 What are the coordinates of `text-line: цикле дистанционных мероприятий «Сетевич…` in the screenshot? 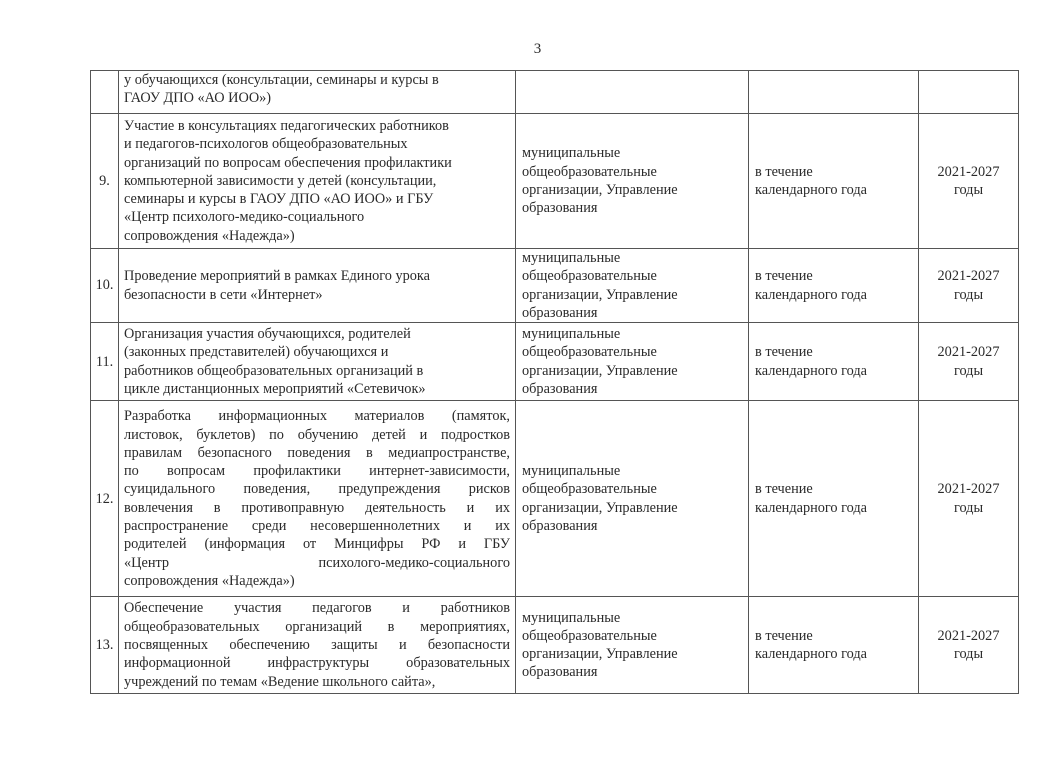 It's located at (275, 388).